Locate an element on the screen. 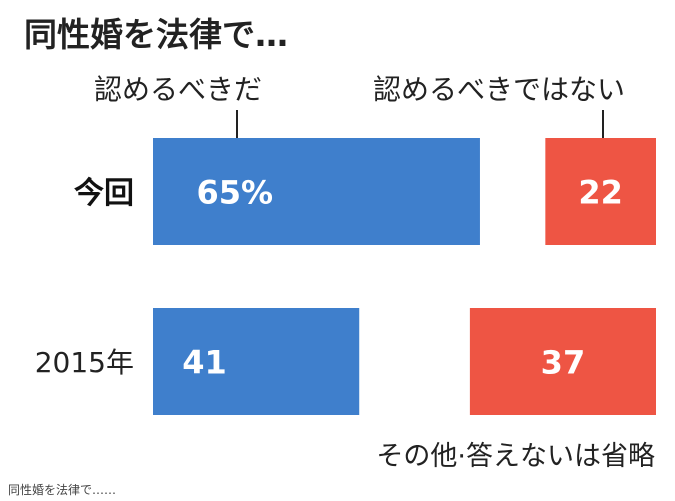 Image resolution: width=675 pixels, height=501 pixels. row-label-current: 今回 is located at coordinates (104, 193).